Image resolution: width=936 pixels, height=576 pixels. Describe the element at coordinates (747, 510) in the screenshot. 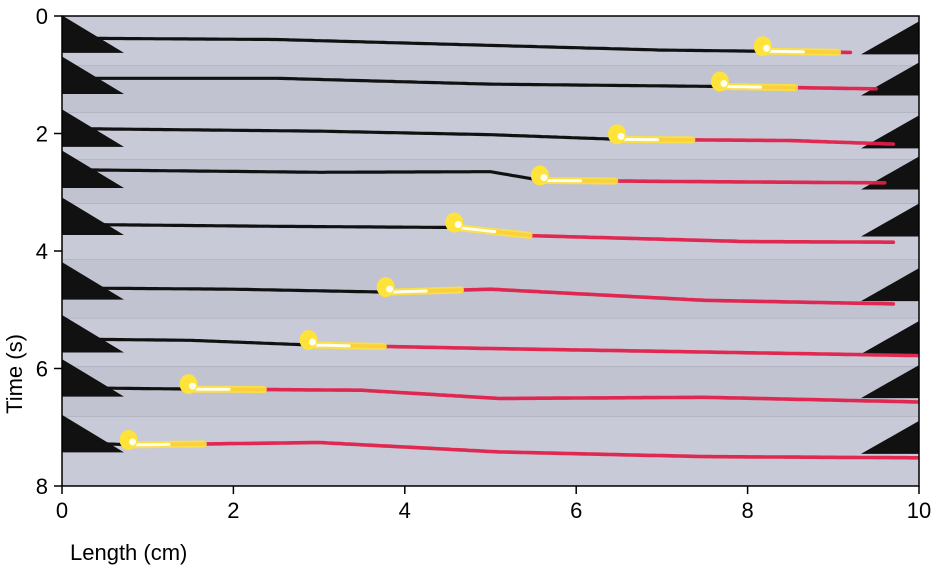

I see `x-tick-label: 8` at that location.